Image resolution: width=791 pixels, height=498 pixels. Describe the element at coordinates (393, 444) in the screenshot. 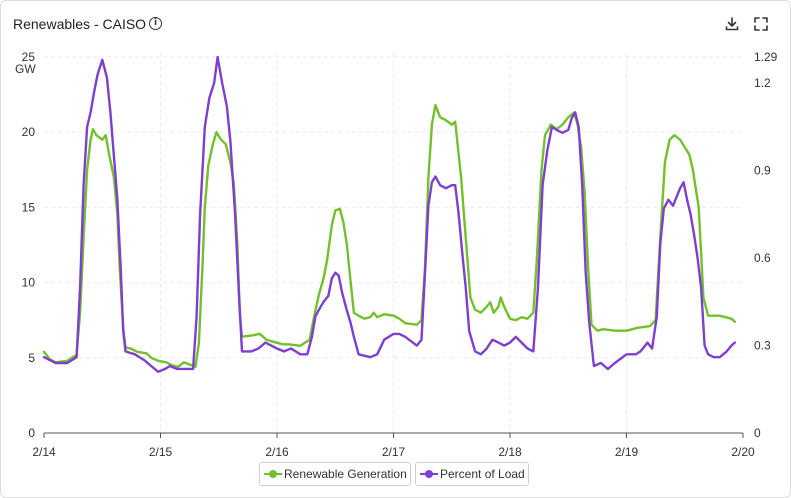

I see `x-axis: 2/14 2/15 2/16 2/17 2/18 2/19 2/20` at that location.